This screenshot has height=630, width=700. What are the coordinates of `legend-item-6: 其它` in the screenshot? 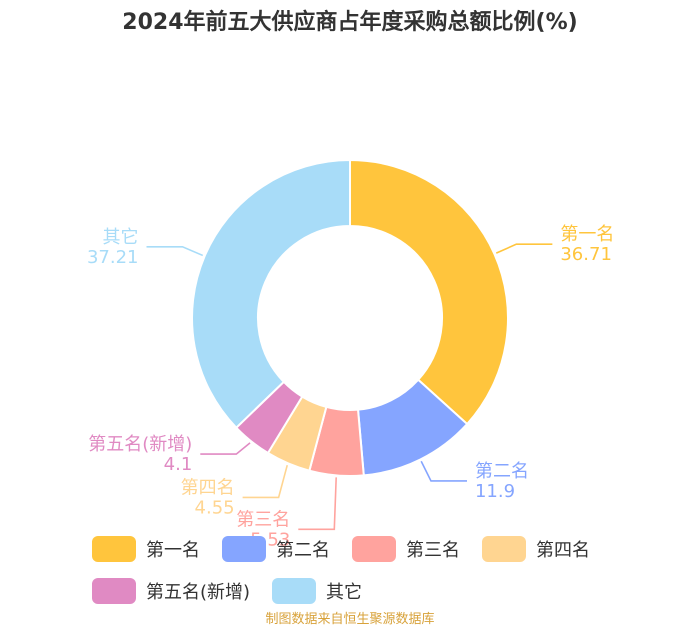 It's located at (317, 591).